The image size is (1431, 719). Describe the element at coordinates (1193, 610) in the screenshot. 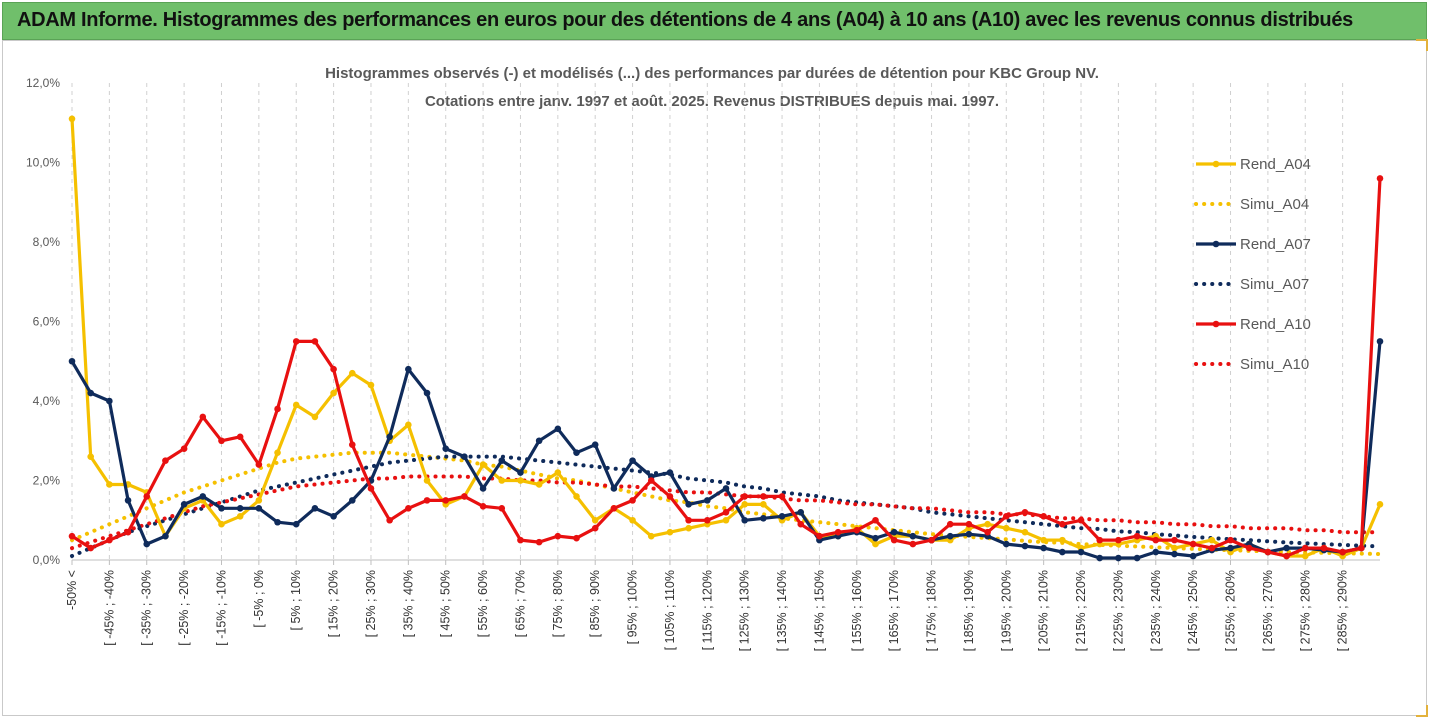

I see `x-tick-label: [ 245% ; 250%` at that location.